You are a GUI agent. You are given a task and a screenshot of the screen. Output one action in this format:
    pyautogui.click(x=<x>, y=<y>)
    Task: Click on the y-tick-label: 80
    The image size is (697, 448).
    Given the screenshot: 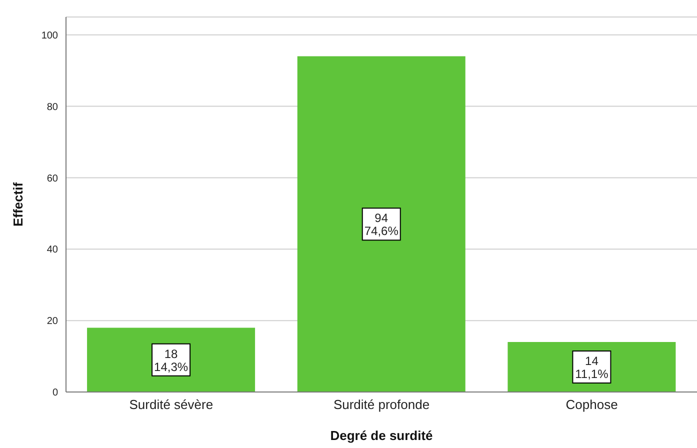 What is the action you would take?
    pyautogui.click(x=52, y=107)
    